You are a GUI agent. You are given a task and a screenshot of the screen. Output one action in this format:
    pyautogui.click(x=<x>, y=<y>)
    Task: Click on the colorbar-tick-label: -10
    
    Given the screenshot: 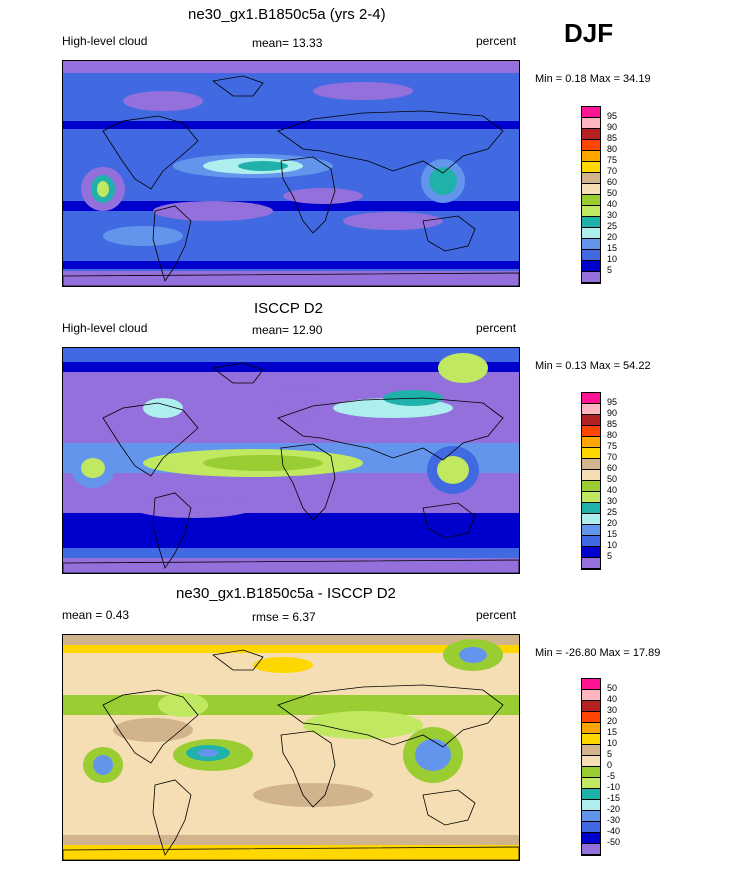 What is the action you would take?
    pyautogui.click(x=614, y=787)
    